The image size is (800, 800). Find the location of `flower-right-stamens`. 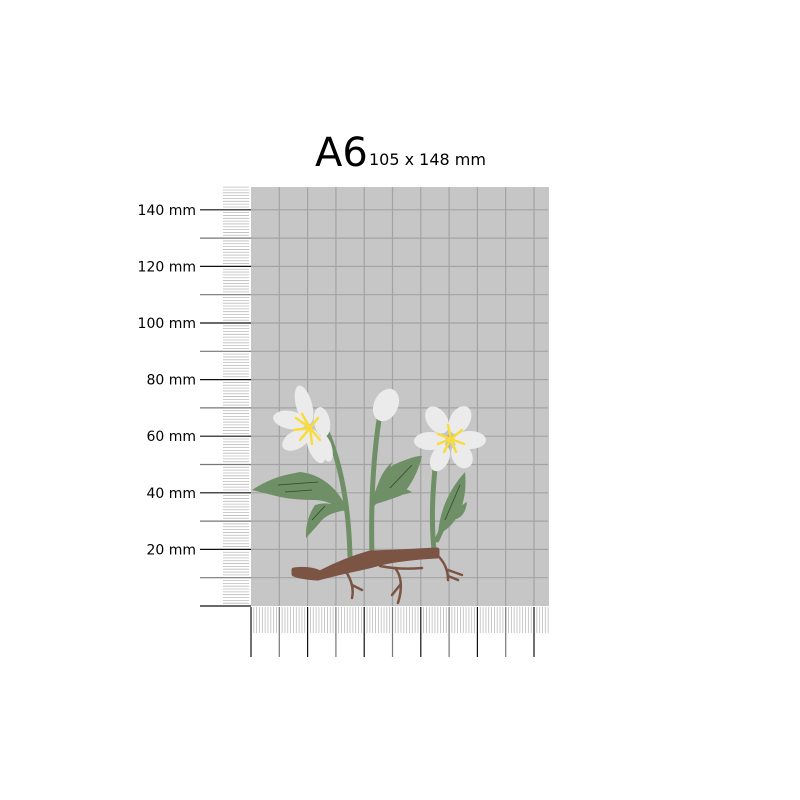

flower-right-stamens is located at coordinates (451, 438).